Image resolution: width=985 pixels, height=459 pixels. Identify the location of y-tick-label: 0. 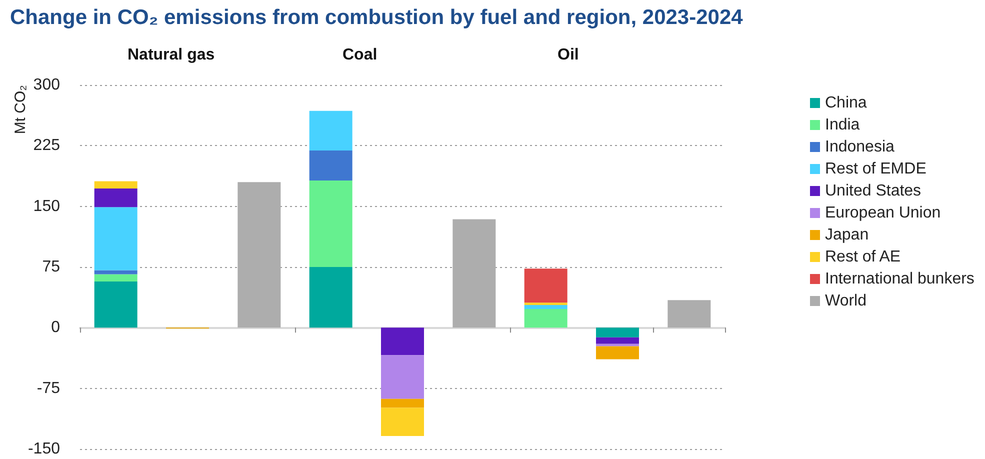
(55, 327).